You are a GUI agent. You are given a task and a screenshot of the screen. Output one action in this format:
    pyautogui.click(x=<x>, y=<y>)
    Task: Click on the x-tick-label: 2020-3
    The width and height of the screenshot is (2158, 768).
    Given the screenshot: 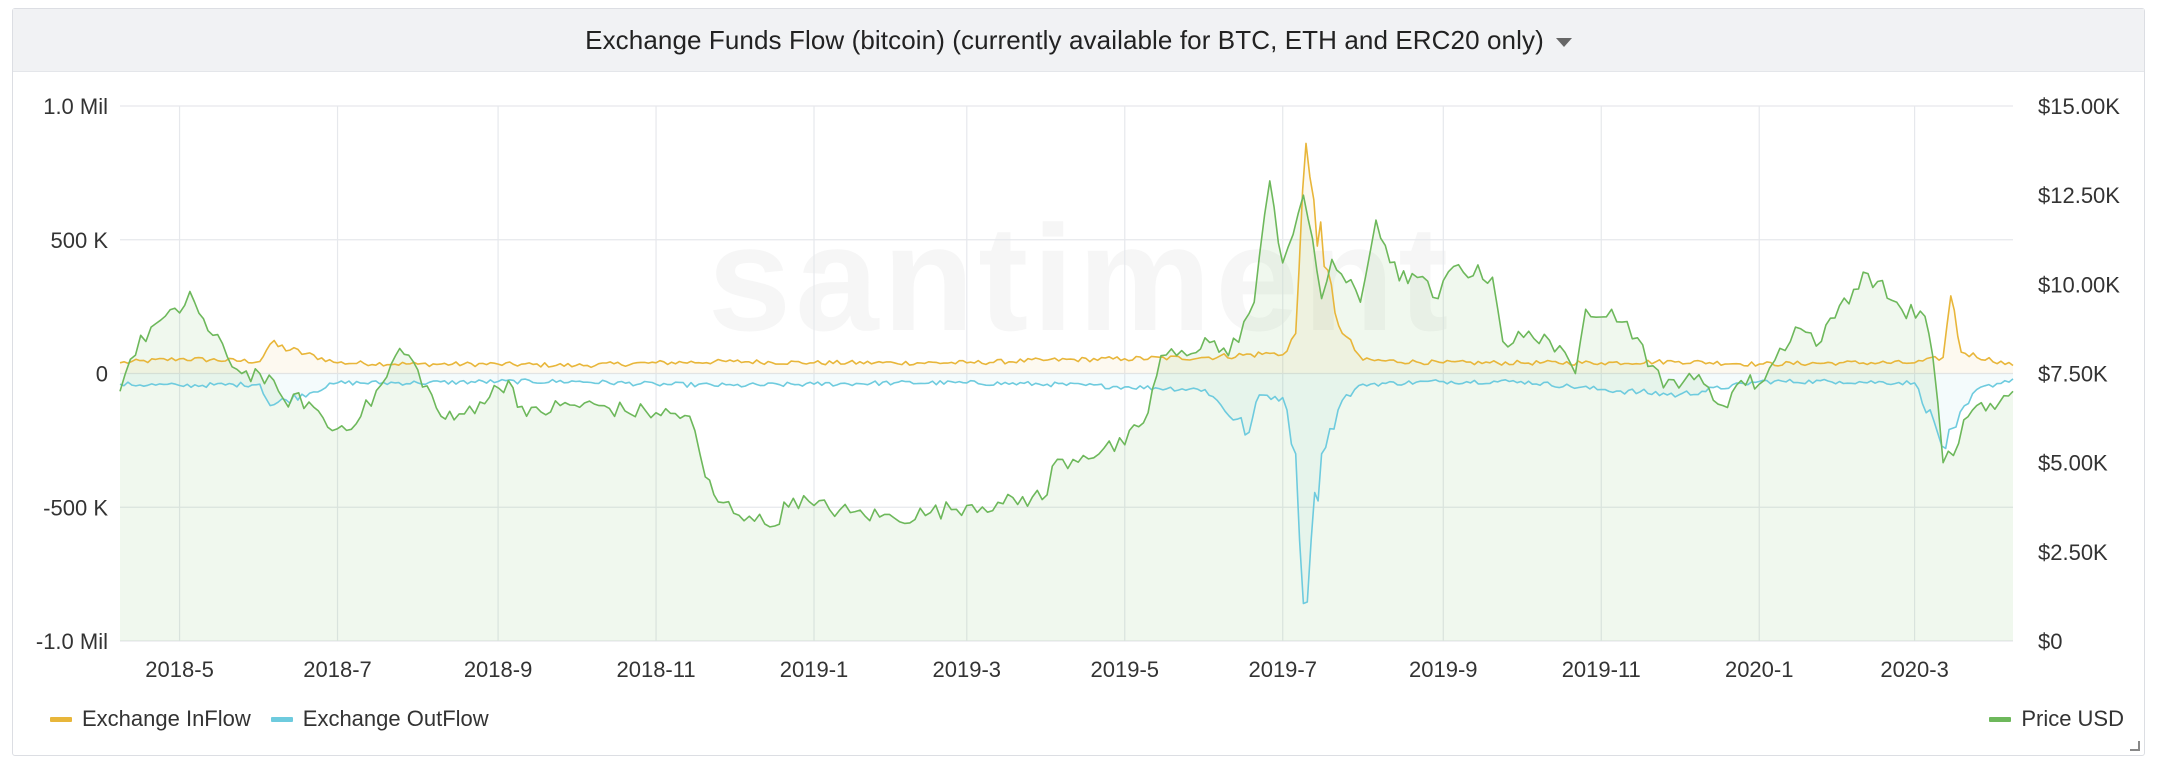 What is the action you would take?
    pyautogui.click(x=1914, y=669)
    